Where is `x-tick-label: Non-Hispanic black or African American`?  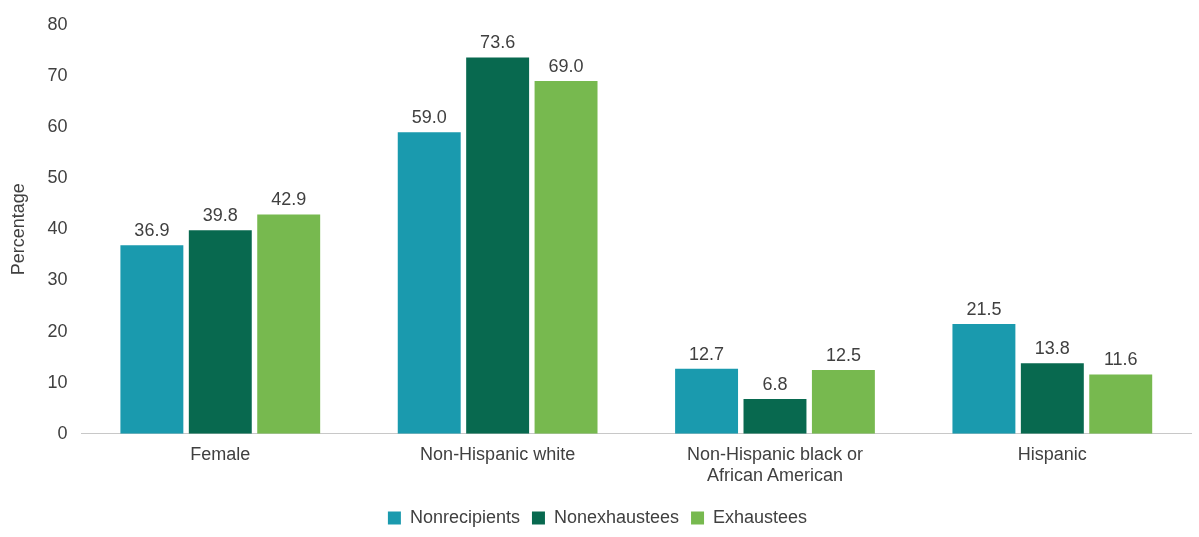
x-tick-label: Non-Hispanic black or African American is located at coordinates (775, 464).